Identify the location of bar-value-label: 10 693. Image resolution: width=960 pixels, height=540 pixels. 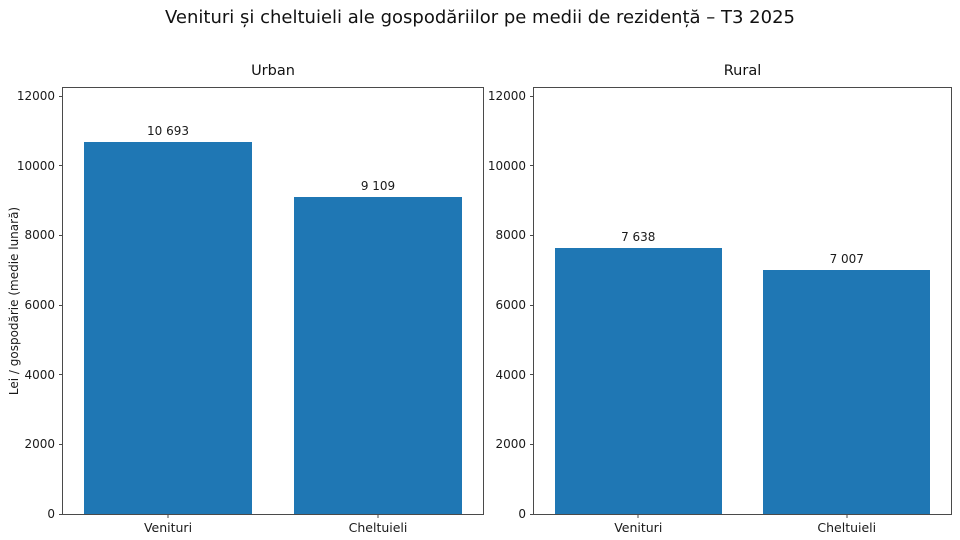
(168, 130).